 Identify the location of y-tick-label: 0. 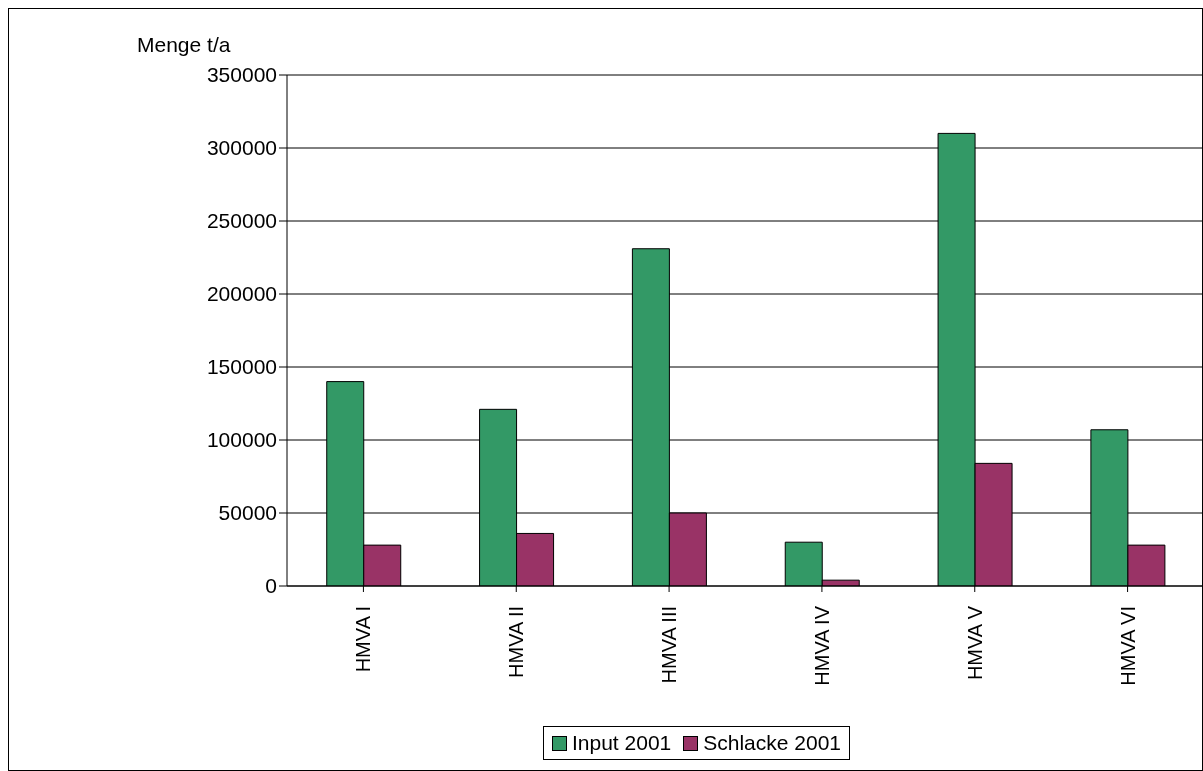
(271, 586).